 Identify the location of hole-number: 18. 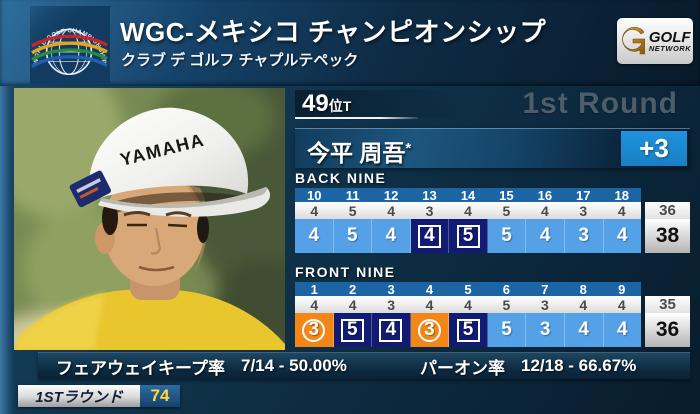
(621, 195).